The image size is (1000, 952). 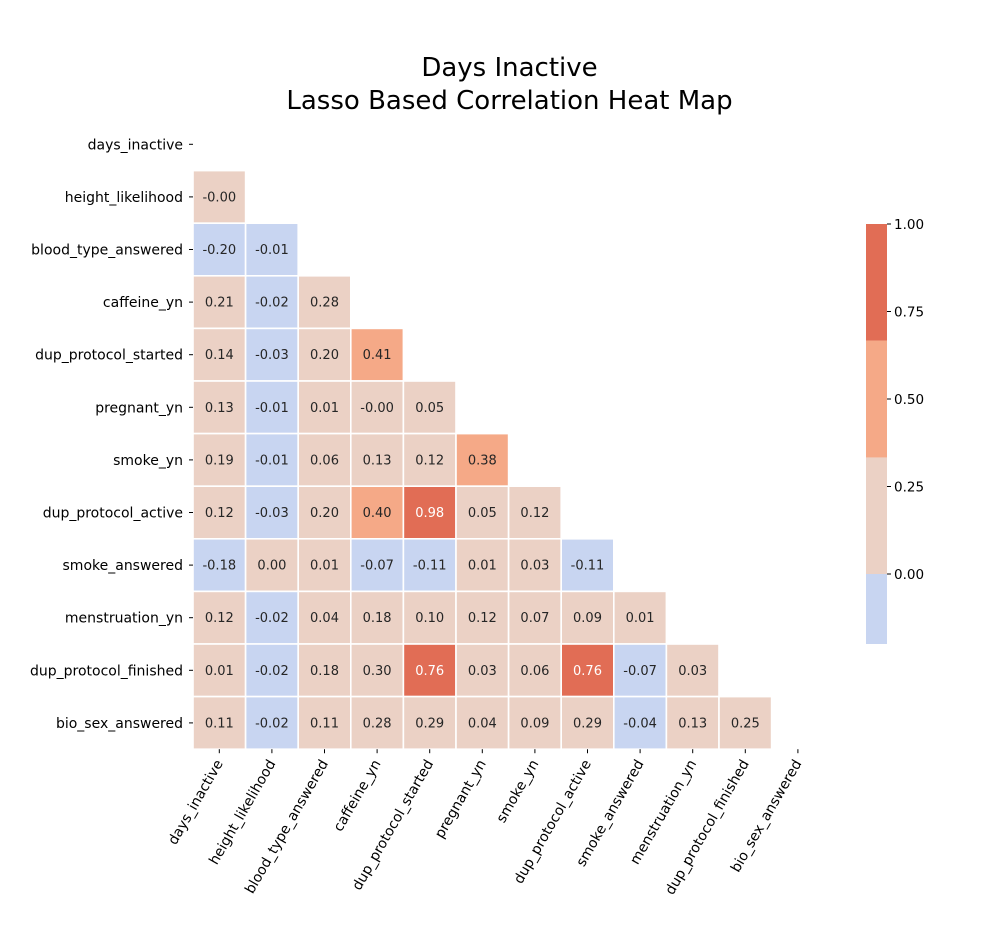 What do you see at coordinates (909, 225) in the screenshot?
I see `colorbar-tick-label: 1.00` at bounding box center [909, 225].